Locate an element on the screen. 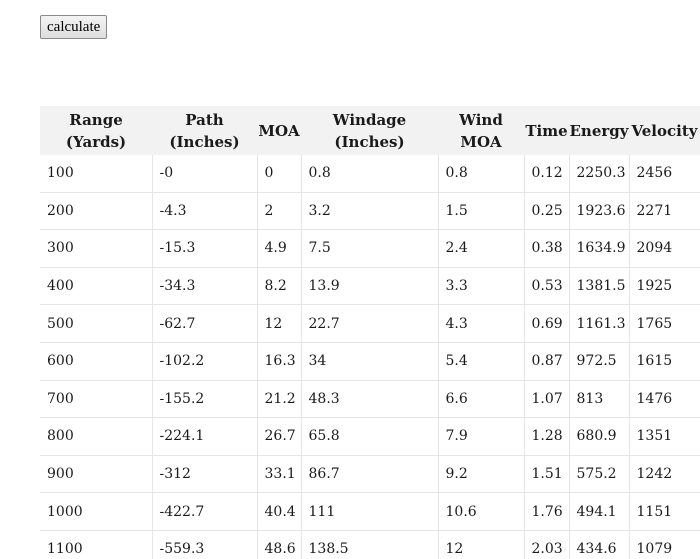 Image resolution: width=700 pixels, height=559 pixels. column-header-label: Windage is located at coordinates (369, 119).